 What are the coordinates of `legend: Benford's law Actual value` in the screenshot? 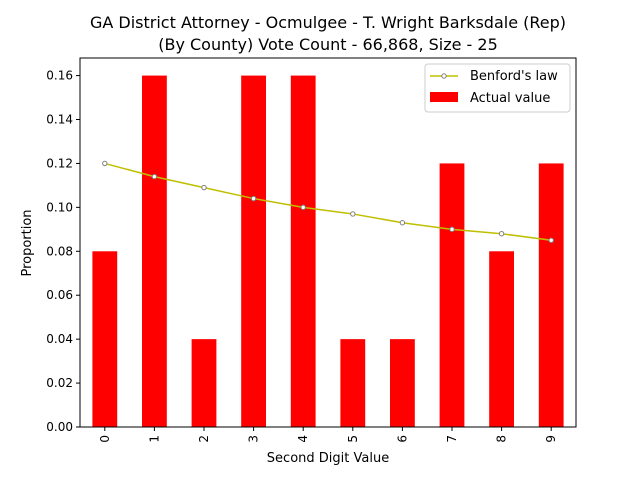 It's located at (497, 88).